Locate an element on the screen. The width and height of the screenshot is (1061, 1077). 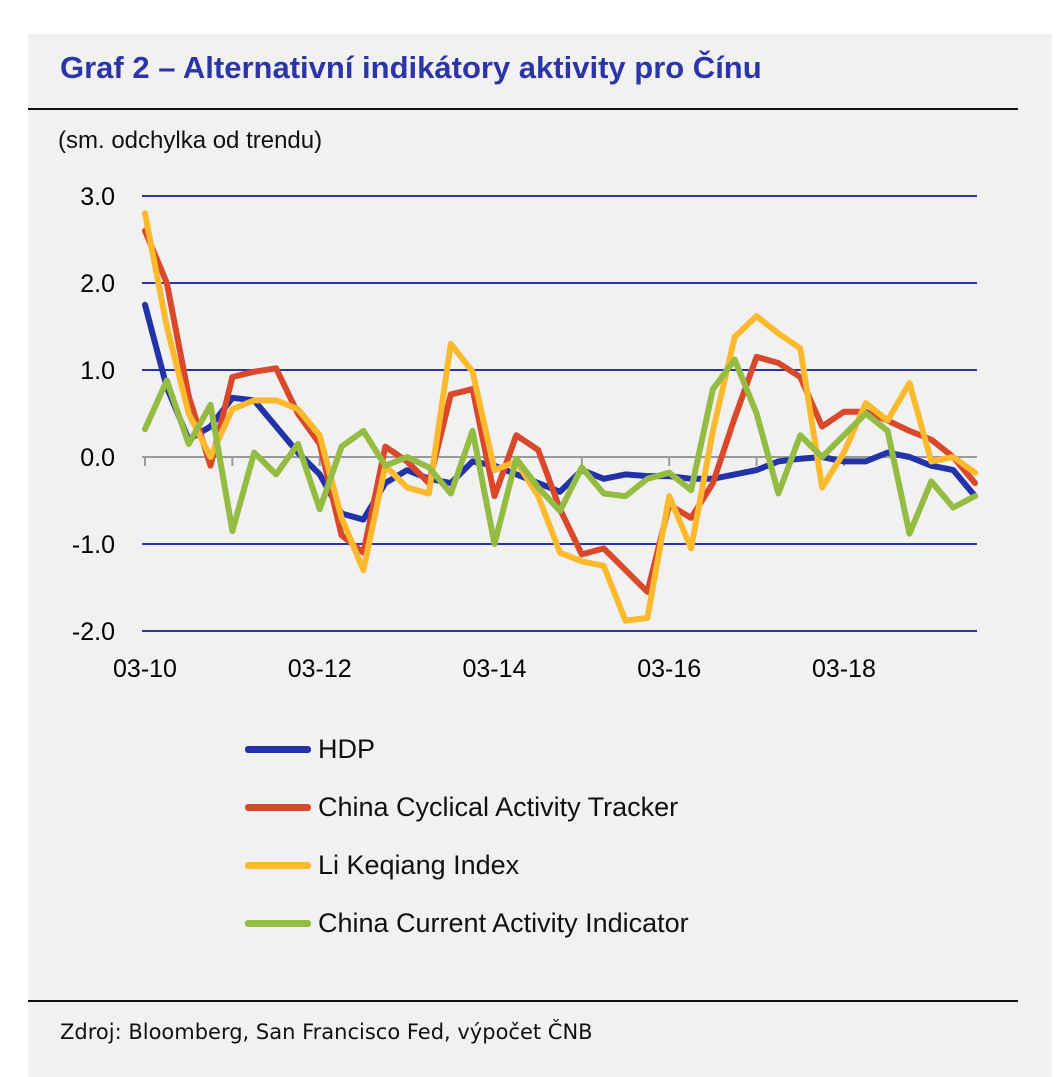
legend-label-cat: China Cyclical Activity Tracker is located at coordinates (498, 807).